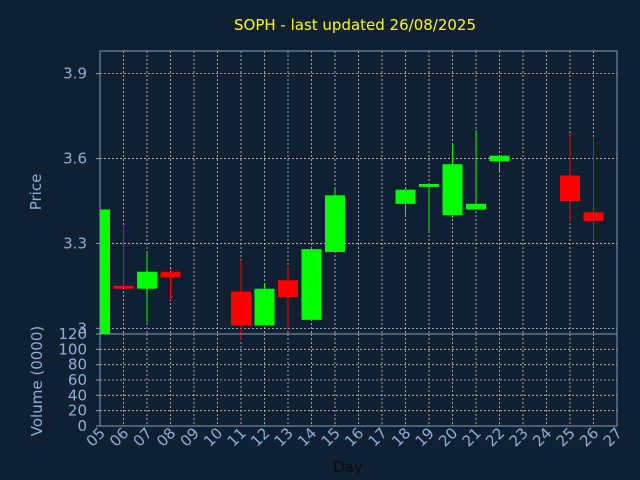  What do you see at coordinates (37, 381) in the screenshot?
I see `volume-axis-label: Volume (0000)` at bounding box center [37, 381].